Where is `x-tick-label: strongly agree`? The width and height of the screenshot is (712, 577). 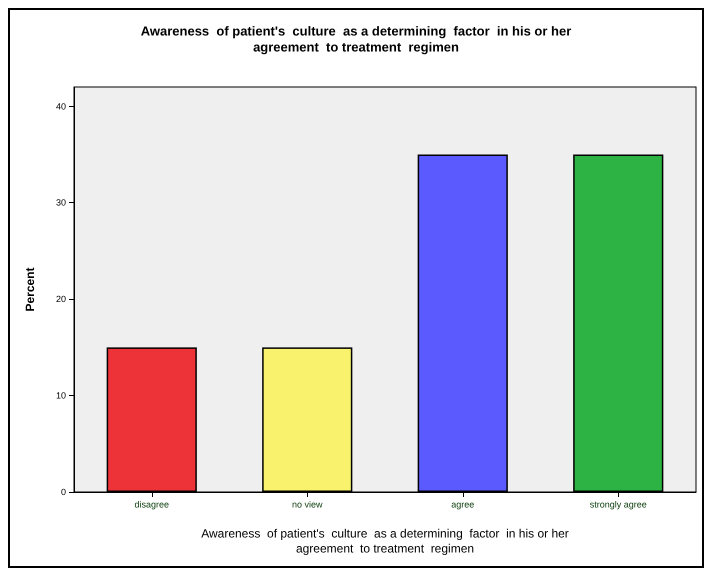 x-tick-label: strongly agree is located at coordinates (618, 505).